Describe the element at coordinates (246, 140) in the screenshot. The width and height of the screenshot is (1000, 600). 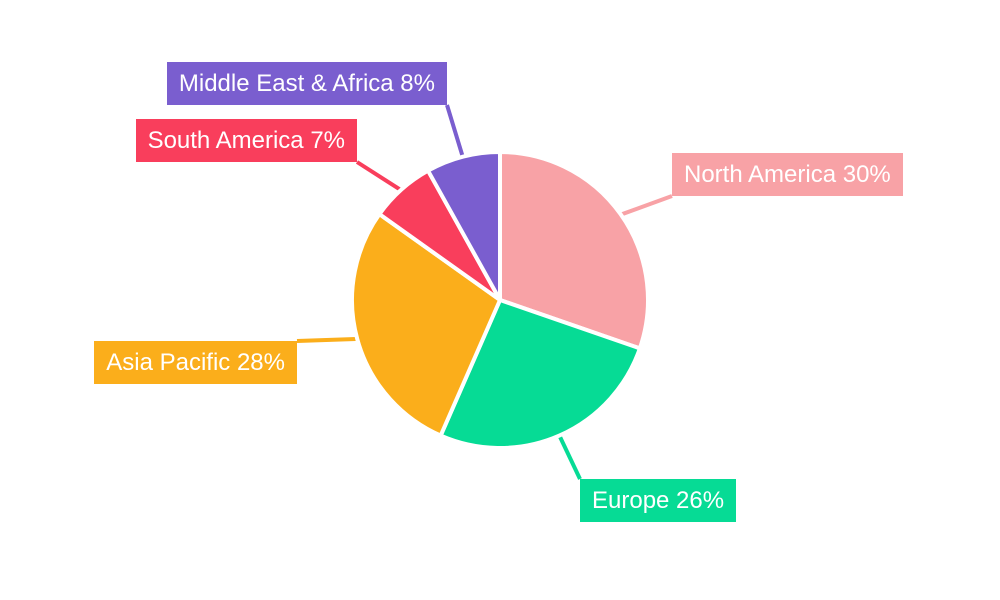
I see `slice-label-south-america: South America 7%` at that location.